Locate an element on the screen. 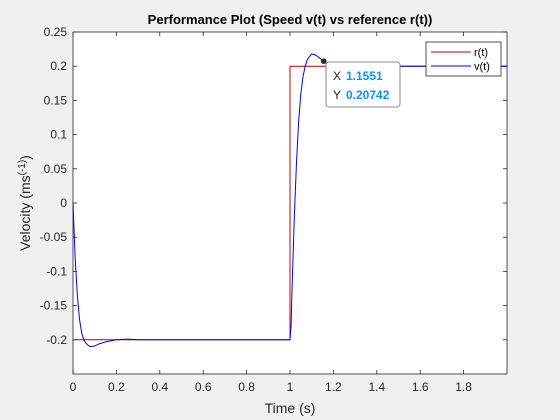 This screenshot has height=420, width=560. legend-box is located at coordinates (463, 59).